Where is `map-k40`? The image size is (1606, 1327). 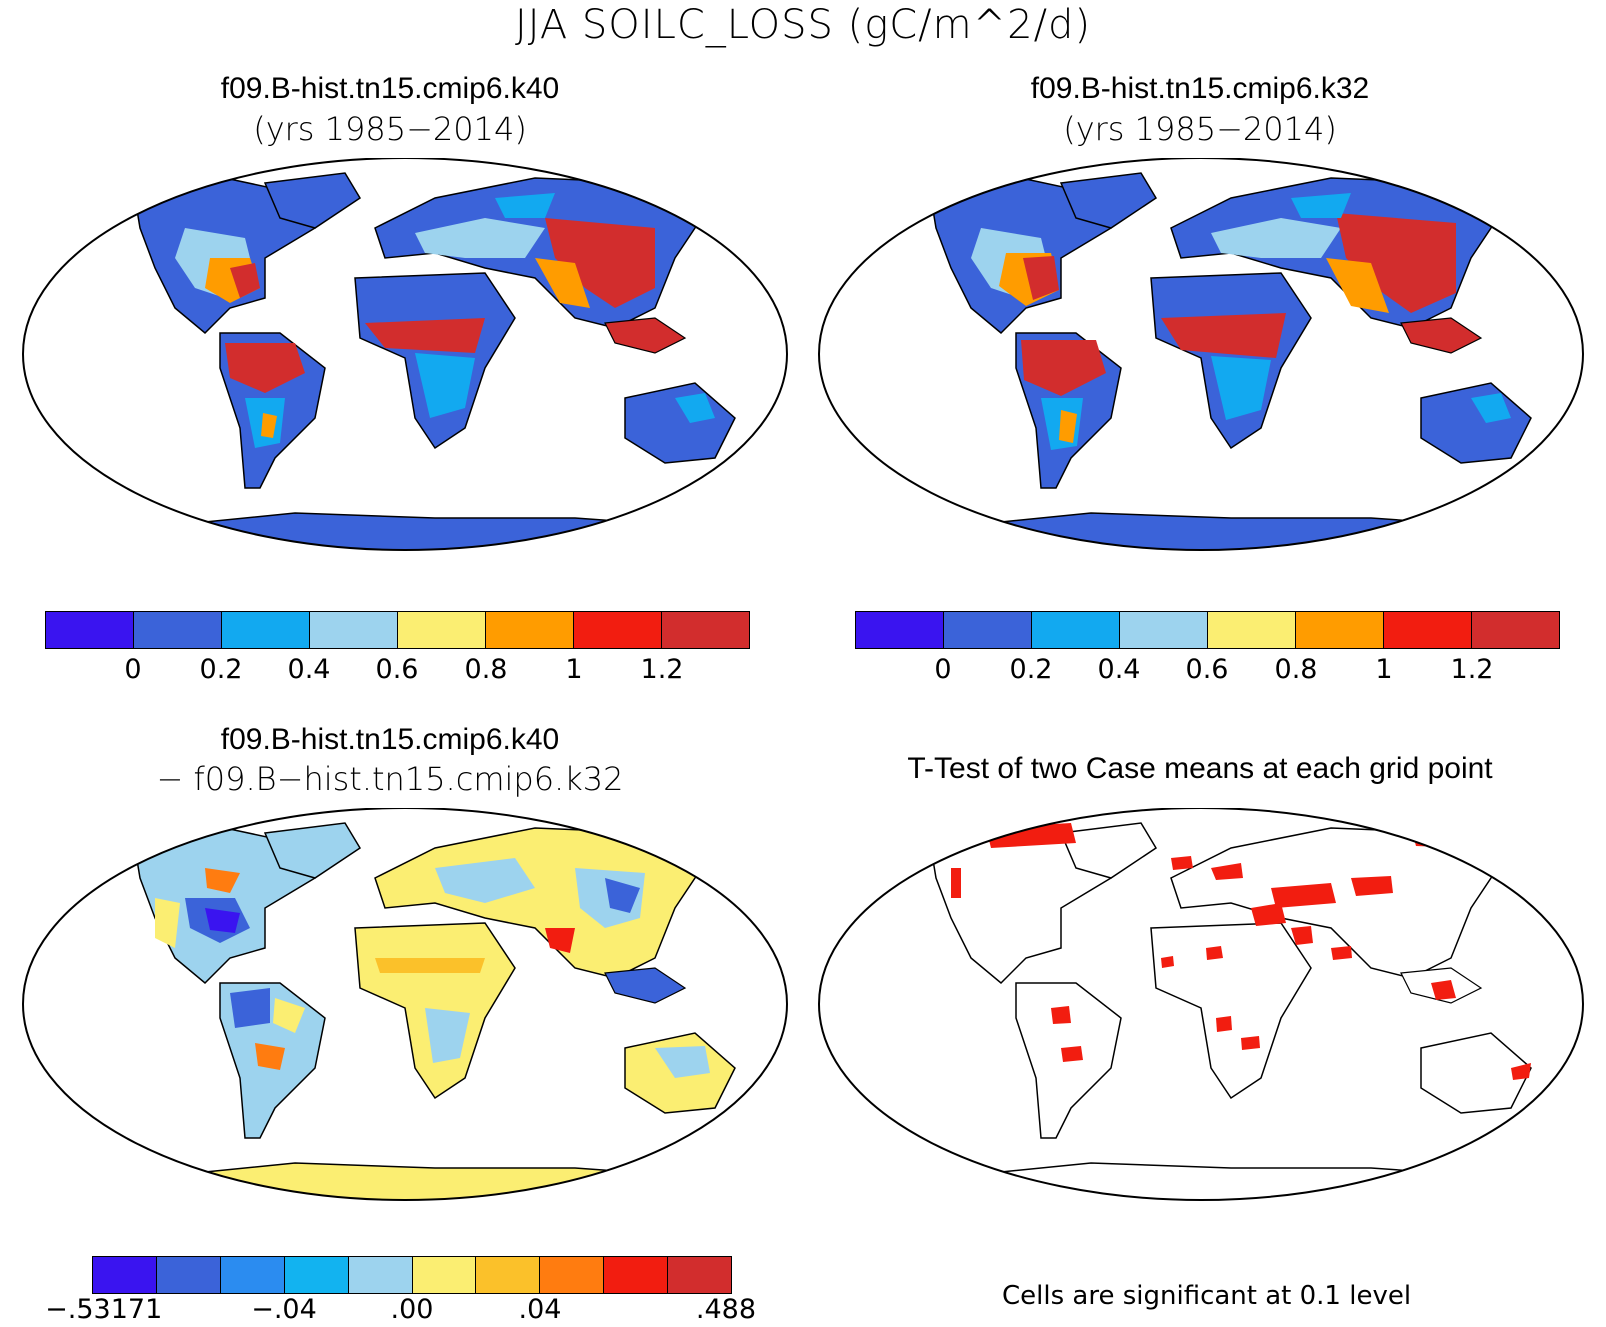 map-k40 is located at coordinates (405, 354).